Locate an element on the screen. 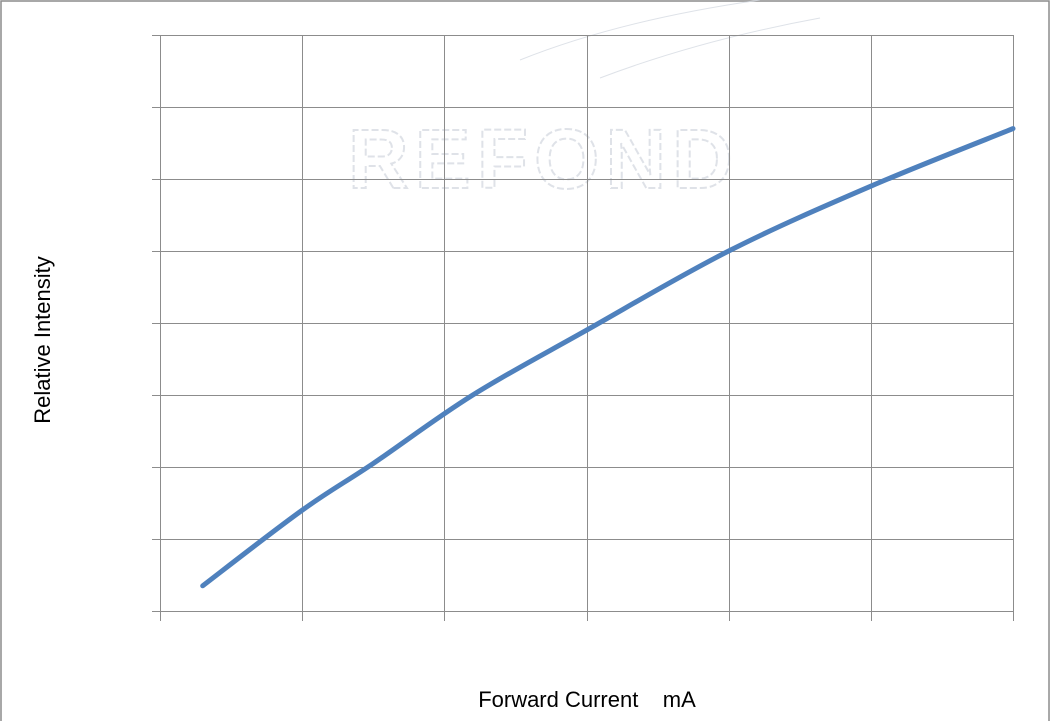  watermark: REFOND is located at coordinates (584, 103).